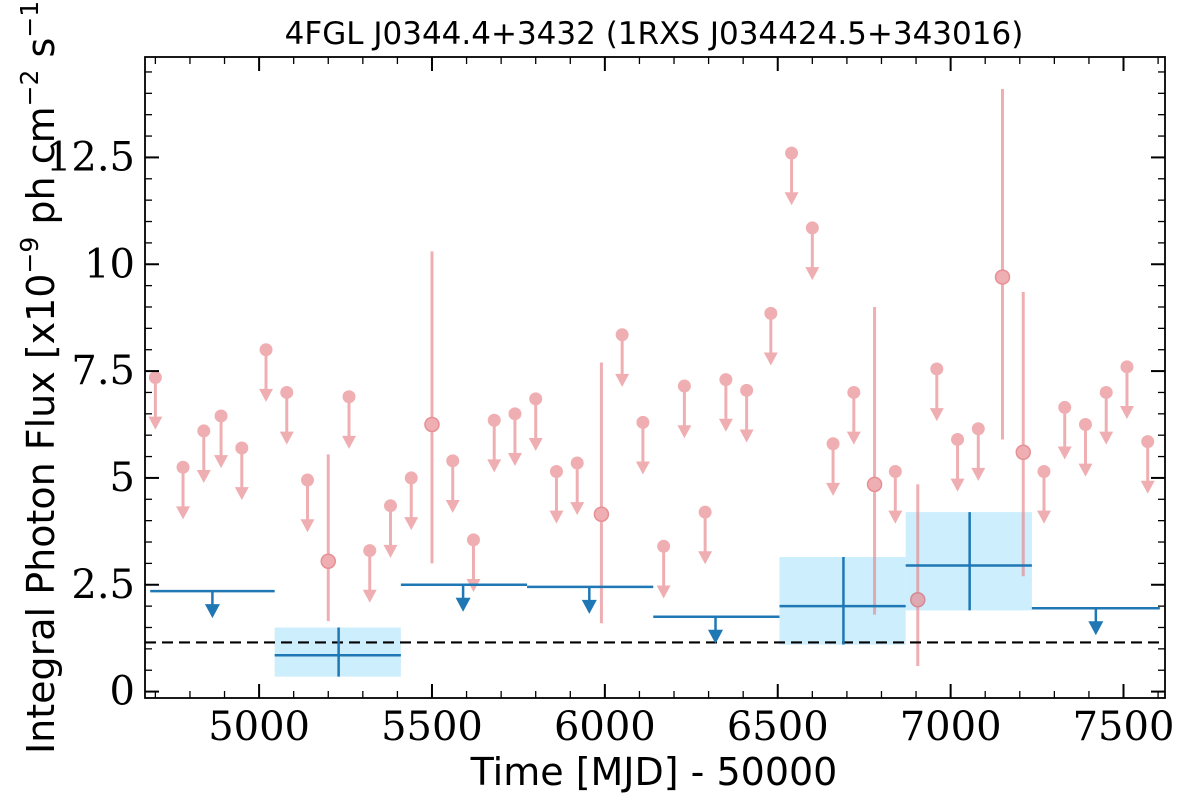 This screenshot has height=800, width=1200. What do you see at coordinates (39, 377) in the screenshot?
I see `y-axis-label: Integral Photon Flux [x10−9 ph cm−2 s−1]` at bounding box center [39, 377].